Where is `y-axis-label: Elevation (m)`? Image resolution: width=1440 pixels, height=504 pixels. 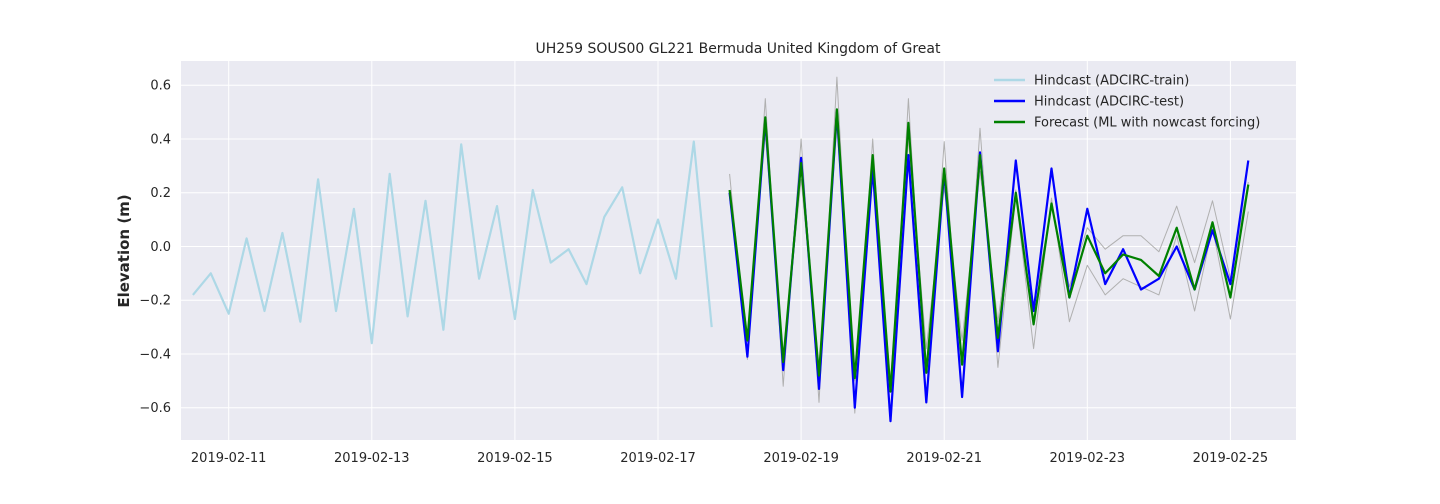
y-axis-label: Elevation (m) is located at coordinates (124, 250).